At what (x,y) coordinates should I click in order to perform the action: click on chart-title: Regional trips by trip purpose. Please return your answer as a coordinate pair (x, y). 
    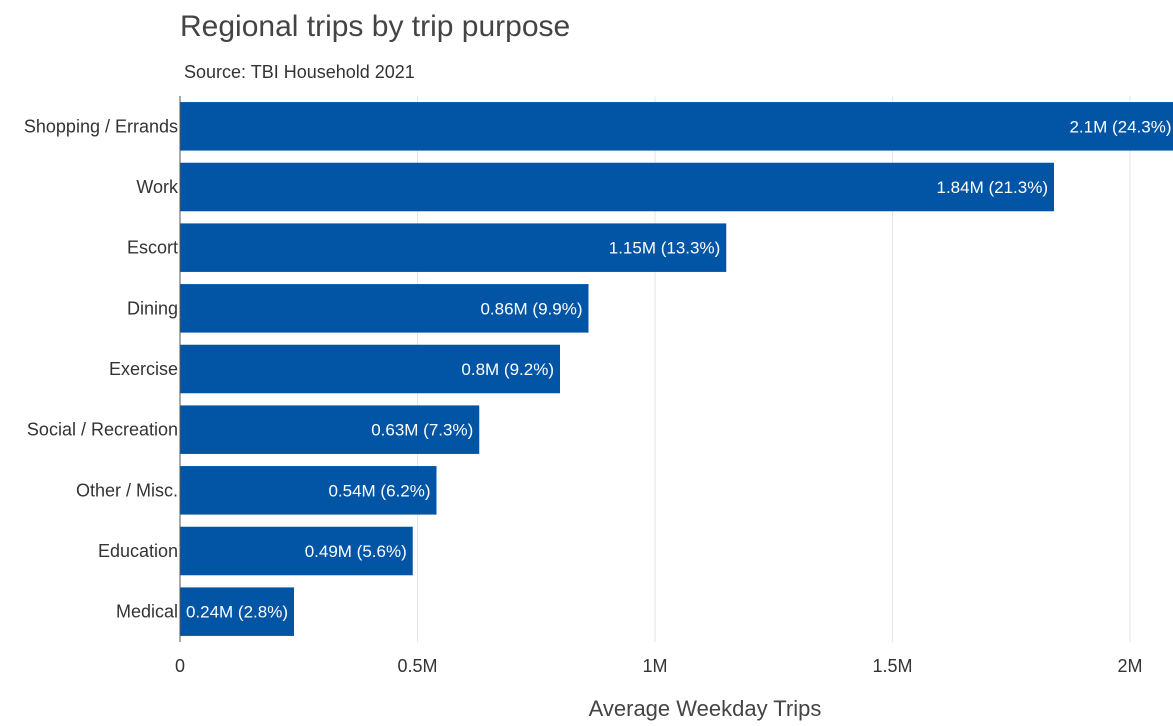
    Looking at the image, I should click on (375, 26).